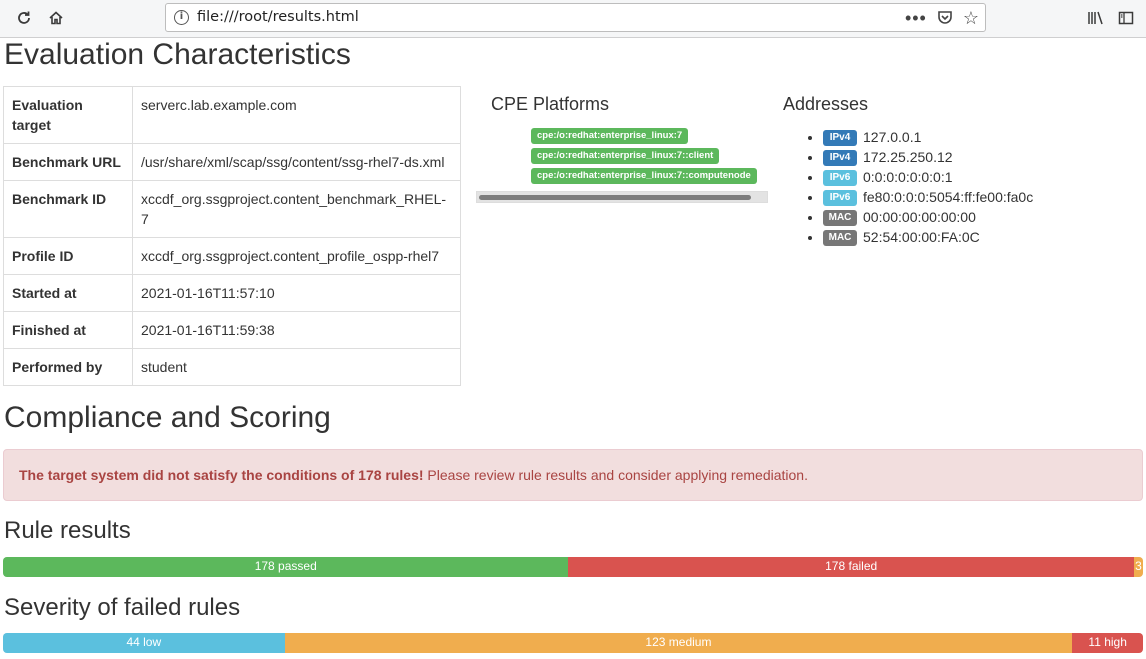 The height and width of the screenshot is (659, 1146). Describe the element at coordinates (68, 256) in the screenshot. I see `row-key: Profile ID` at that location.